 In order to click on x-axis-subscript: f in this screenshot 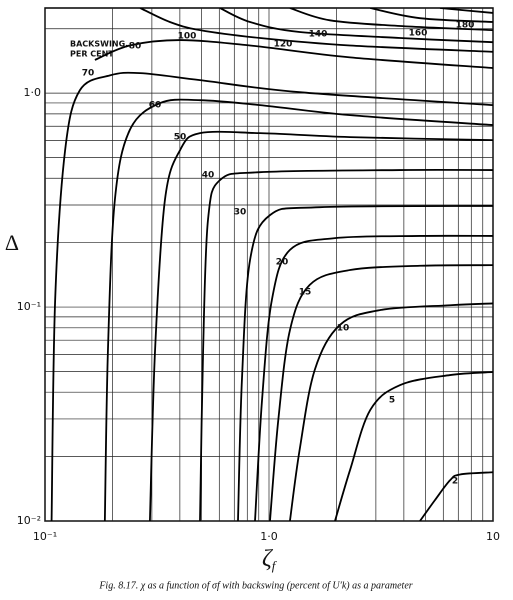, I will do `click(275, 565)`.